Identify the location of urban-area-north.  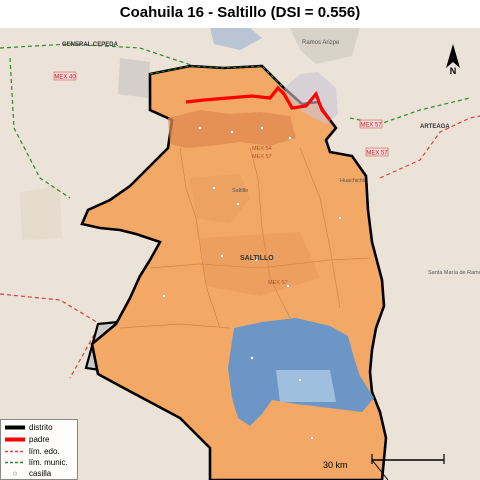
(325, 46).